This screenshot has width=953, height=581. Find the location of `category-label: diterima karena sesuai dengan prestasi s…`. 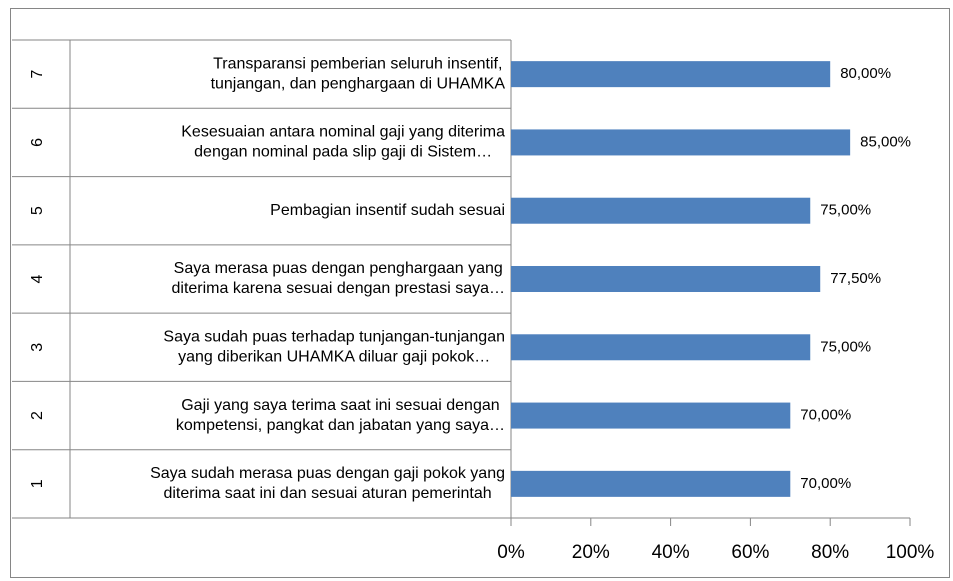

category-label: diterima karena sesuai dengan prestasi s… is located at coordinates (338, 288).